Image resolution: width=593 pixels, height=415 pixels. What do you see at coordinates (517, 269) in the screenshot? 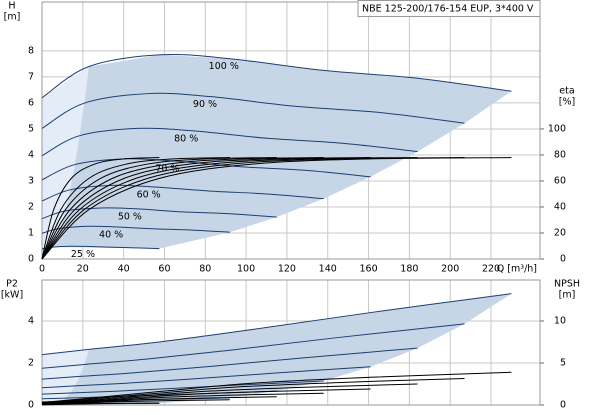
I see `x-axis-label: Q [m³/h]` at bounding box center [517, 269].